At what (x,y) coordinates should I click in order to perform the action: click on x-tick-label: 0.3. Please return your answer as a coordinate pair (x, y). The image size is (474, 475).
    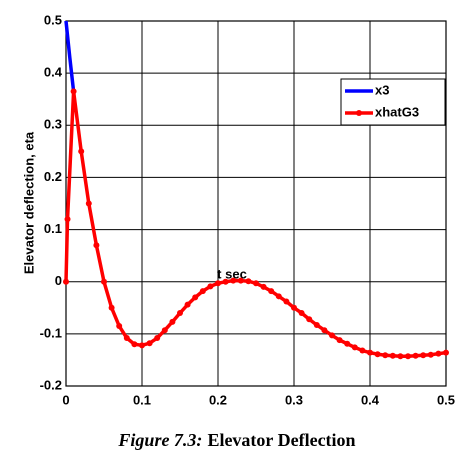
    Looking at the image, I should click on (294, 399).